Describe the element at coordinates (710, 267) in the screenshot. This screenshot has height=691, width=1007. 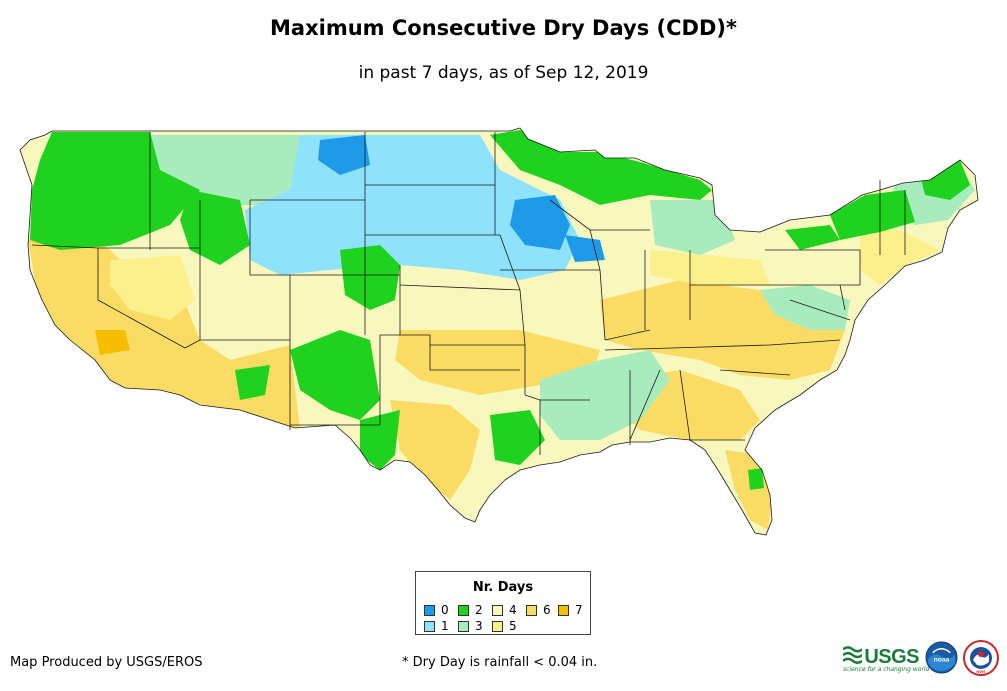
I see `cdd-zone-5-ohio` at that location.